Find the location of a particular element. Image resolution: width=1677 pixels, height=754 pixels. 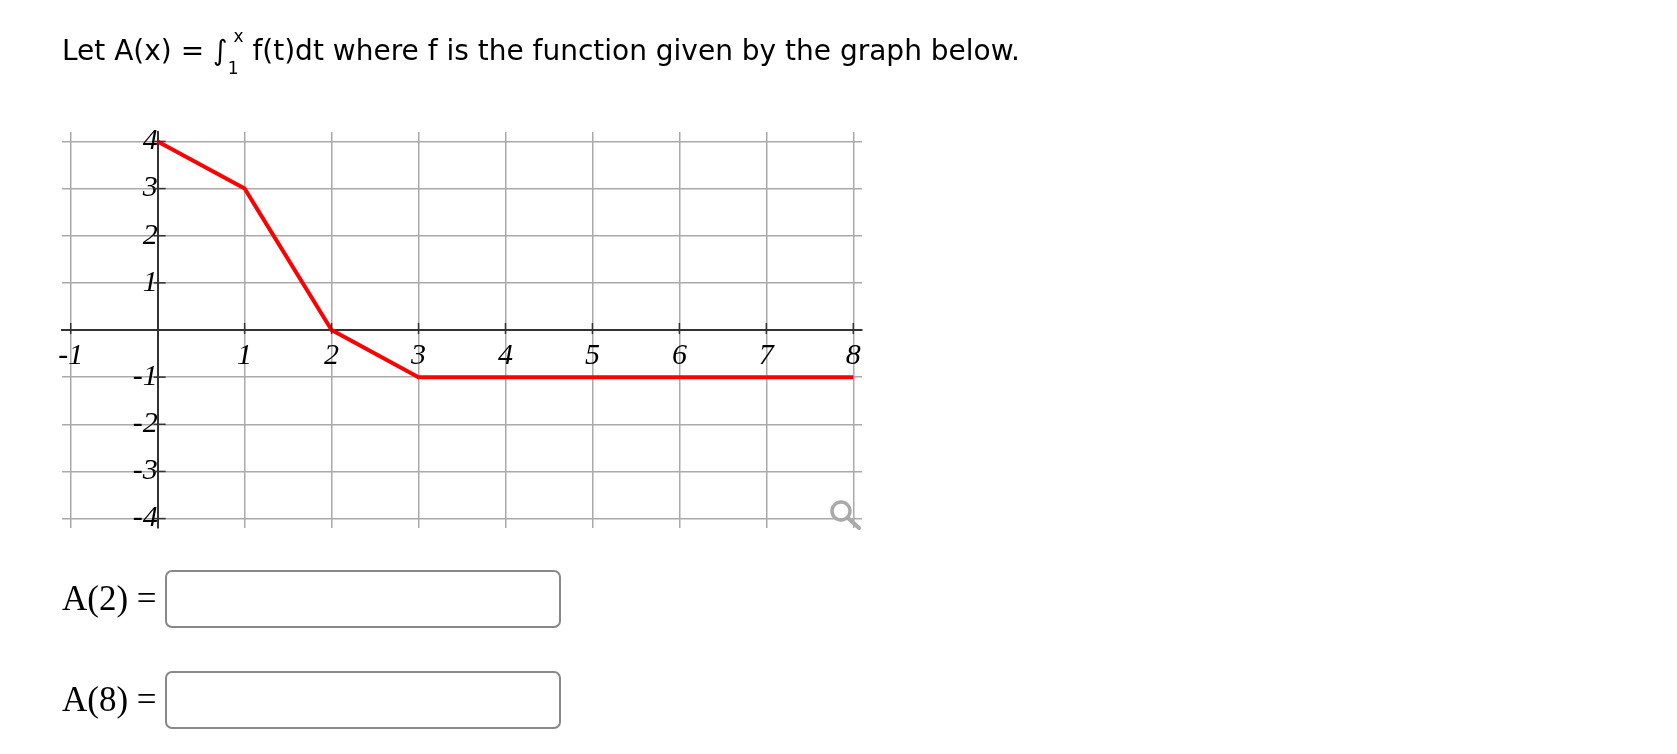

x-tick-label: 6 is located at coordinates (679, 353).